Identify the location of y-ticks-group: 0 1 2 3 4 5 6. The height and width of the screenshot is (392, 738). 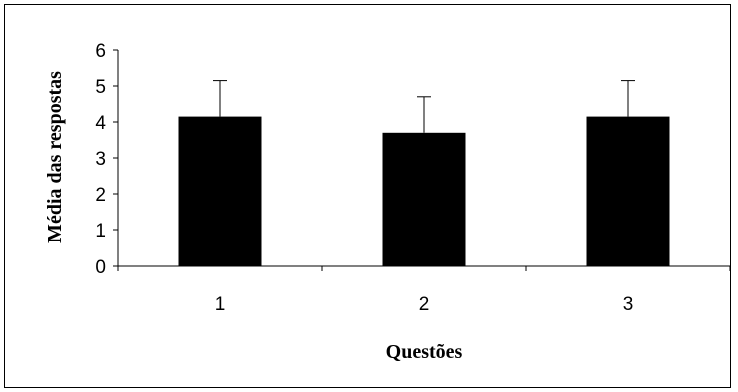
(106, 159).